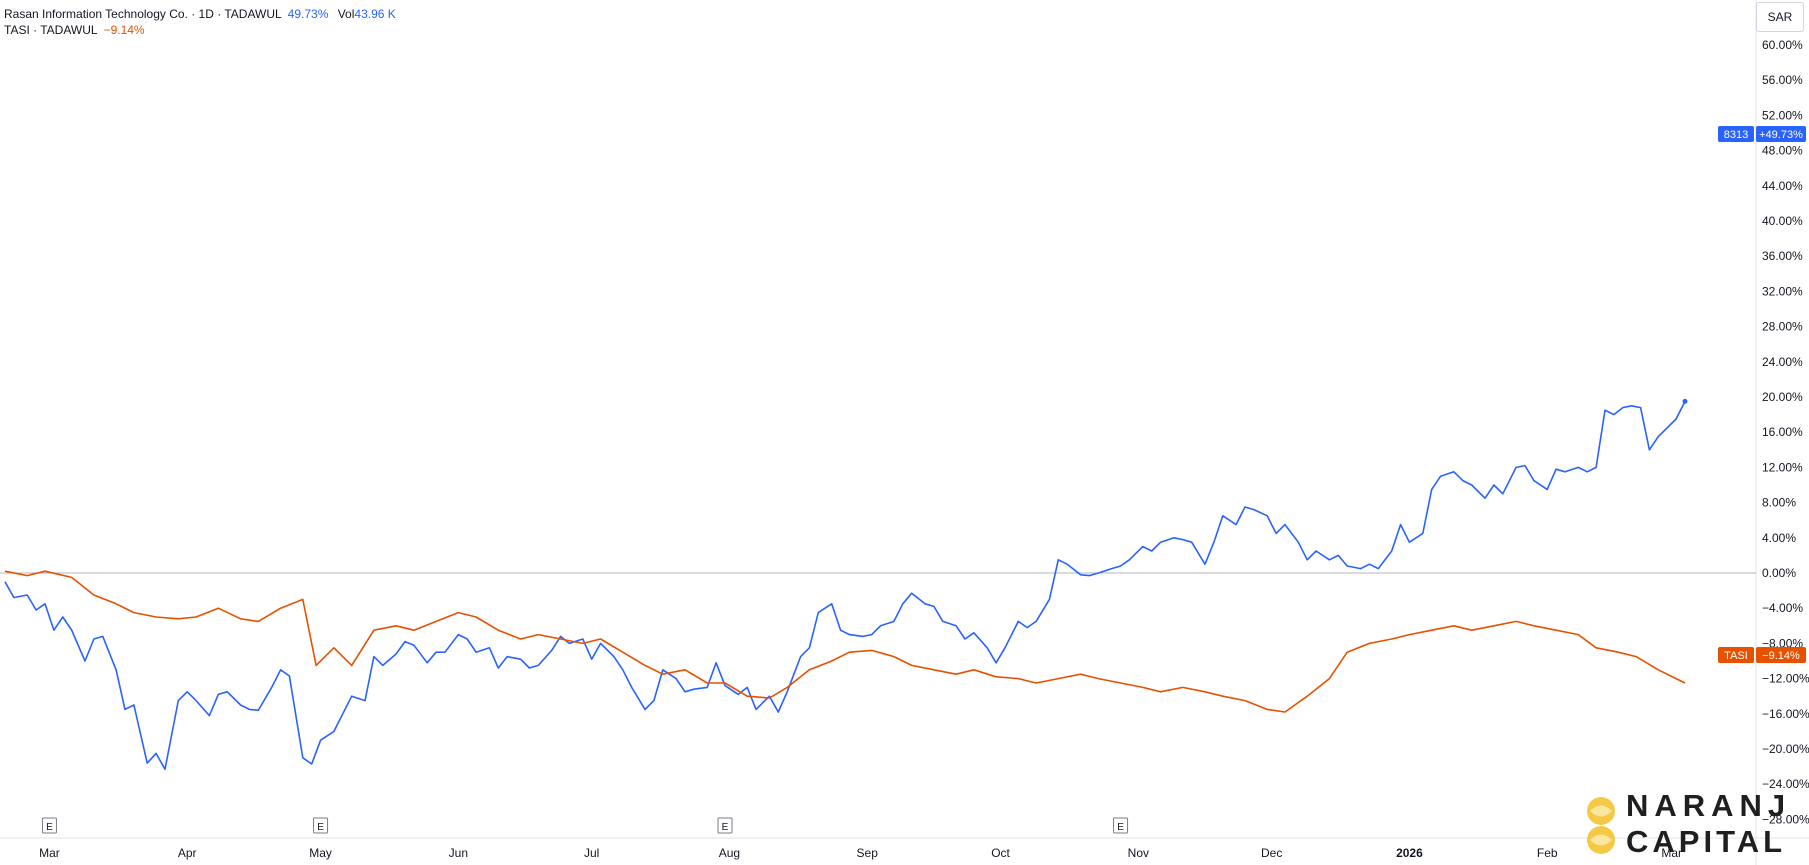 The height and width of the screenshot is (865, 1809). Describe the element at coordinates (1785, 749) in the screenshot. I see `y-tick-label: −20.00%` at that location.